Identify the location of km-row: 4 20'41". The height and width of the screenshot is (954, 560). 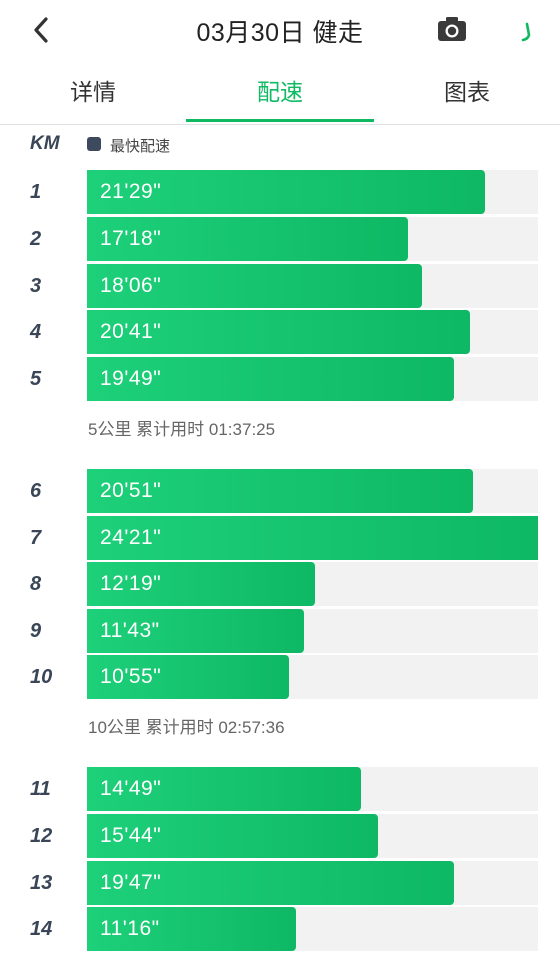
(280, 332).